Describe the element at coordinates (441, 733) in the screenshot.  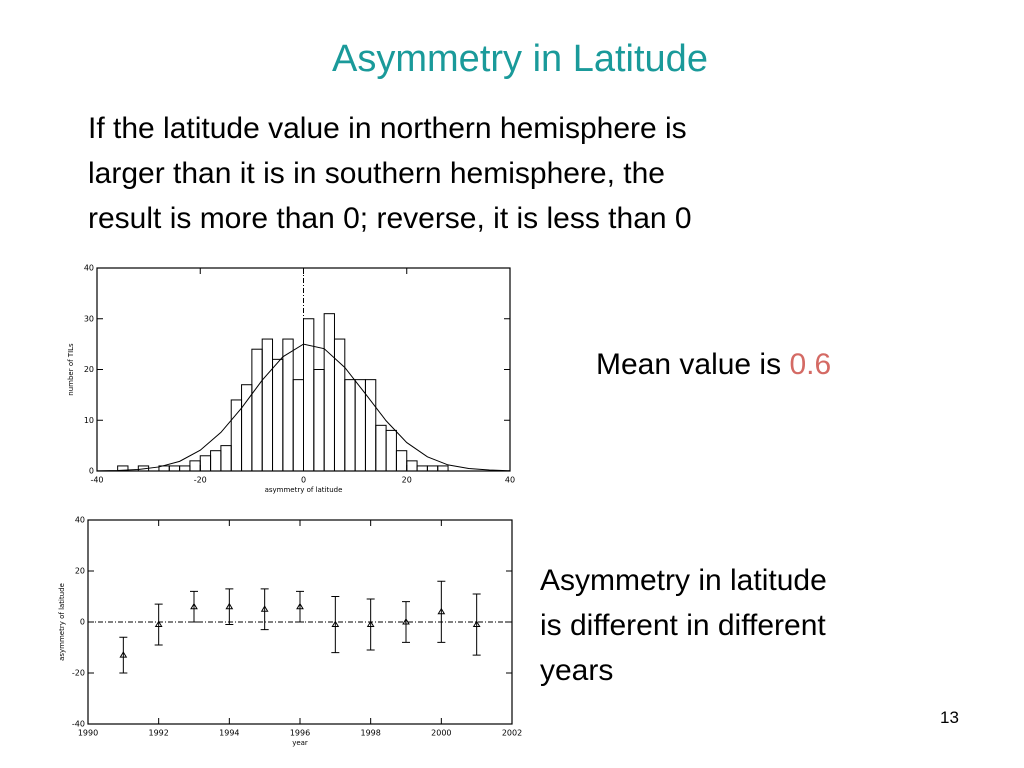
I see `x-tick-label: 2000` at that location.